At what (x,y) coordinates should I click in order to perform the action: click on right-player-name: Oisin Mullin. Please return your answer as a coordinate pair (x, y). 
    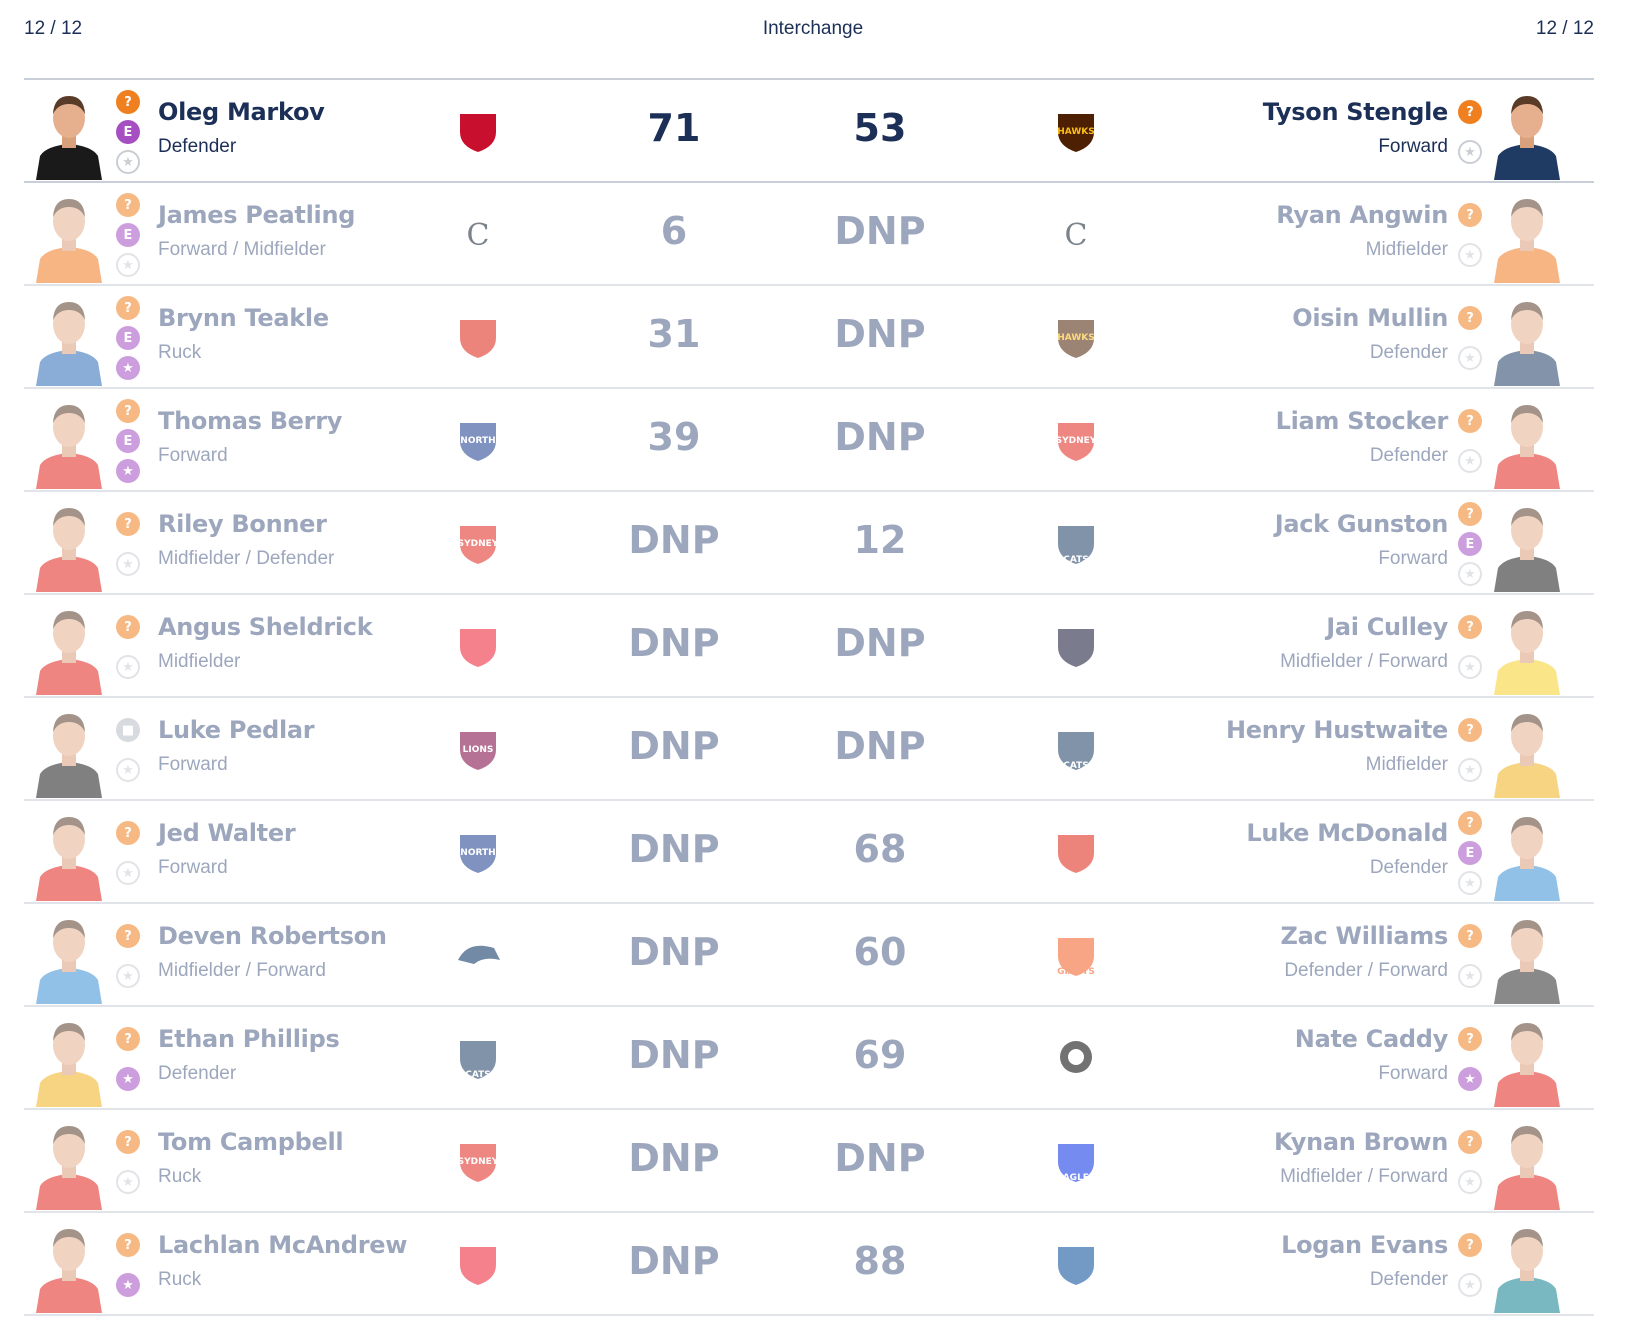
    Looking at the image, I should click on (1370, 318).